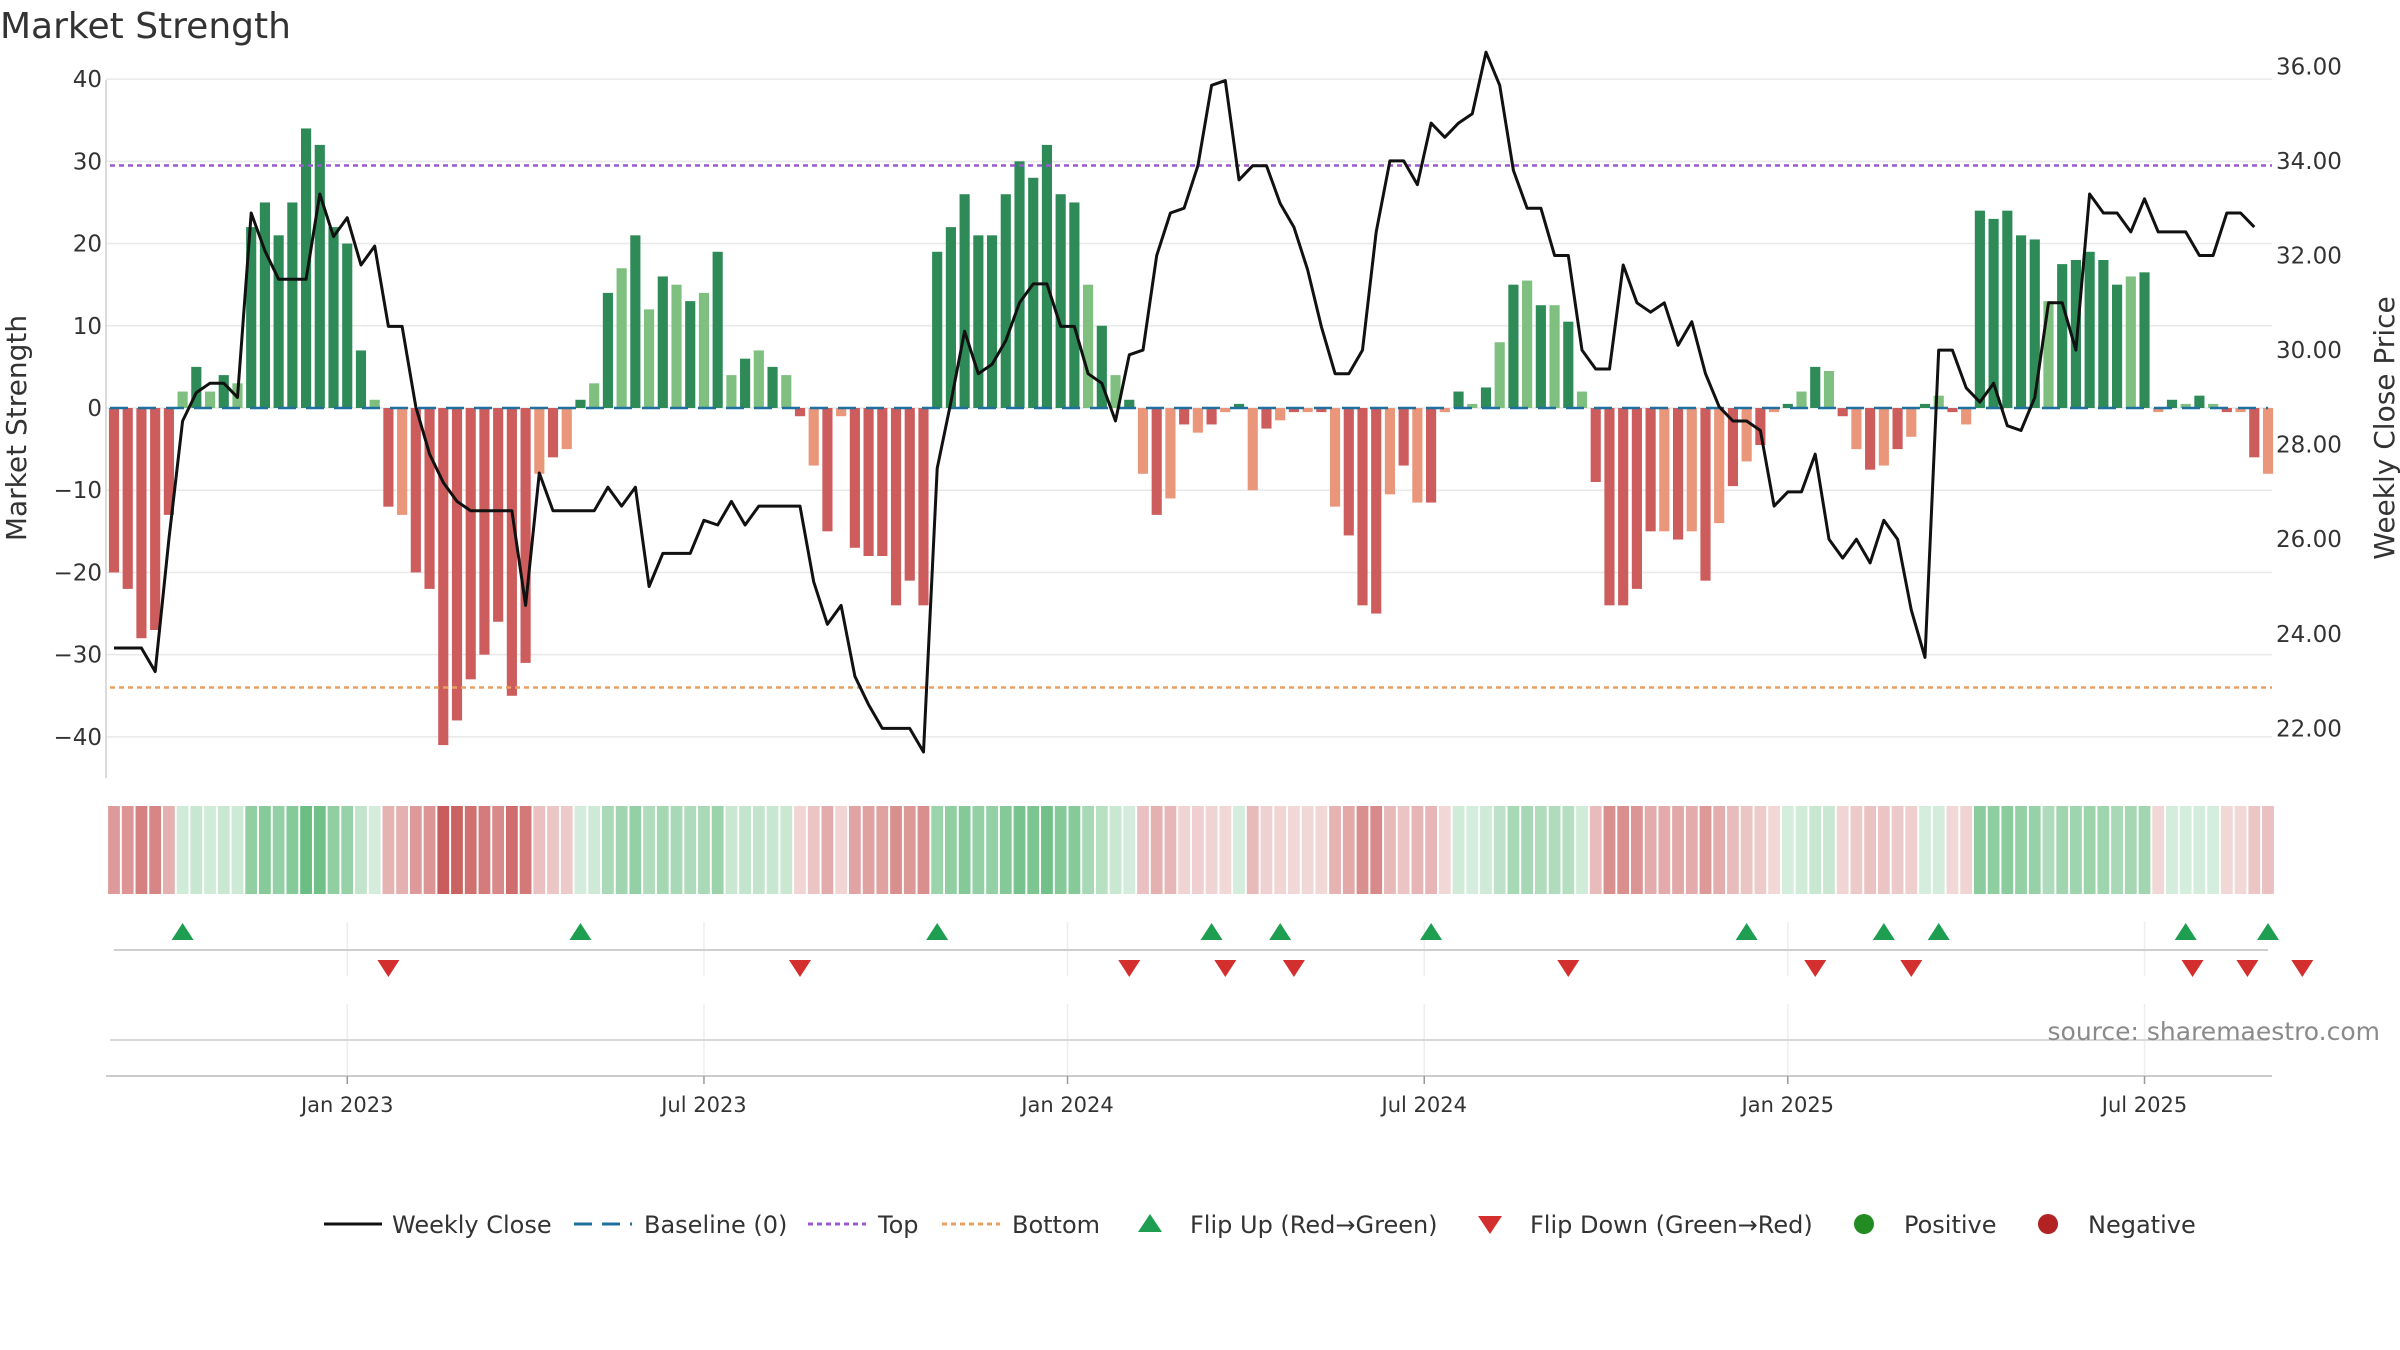  Describe the element at coordinates (2384, 427) in the screenshot. I see `y-axis-right-label: Weekly Close Price` at that location.